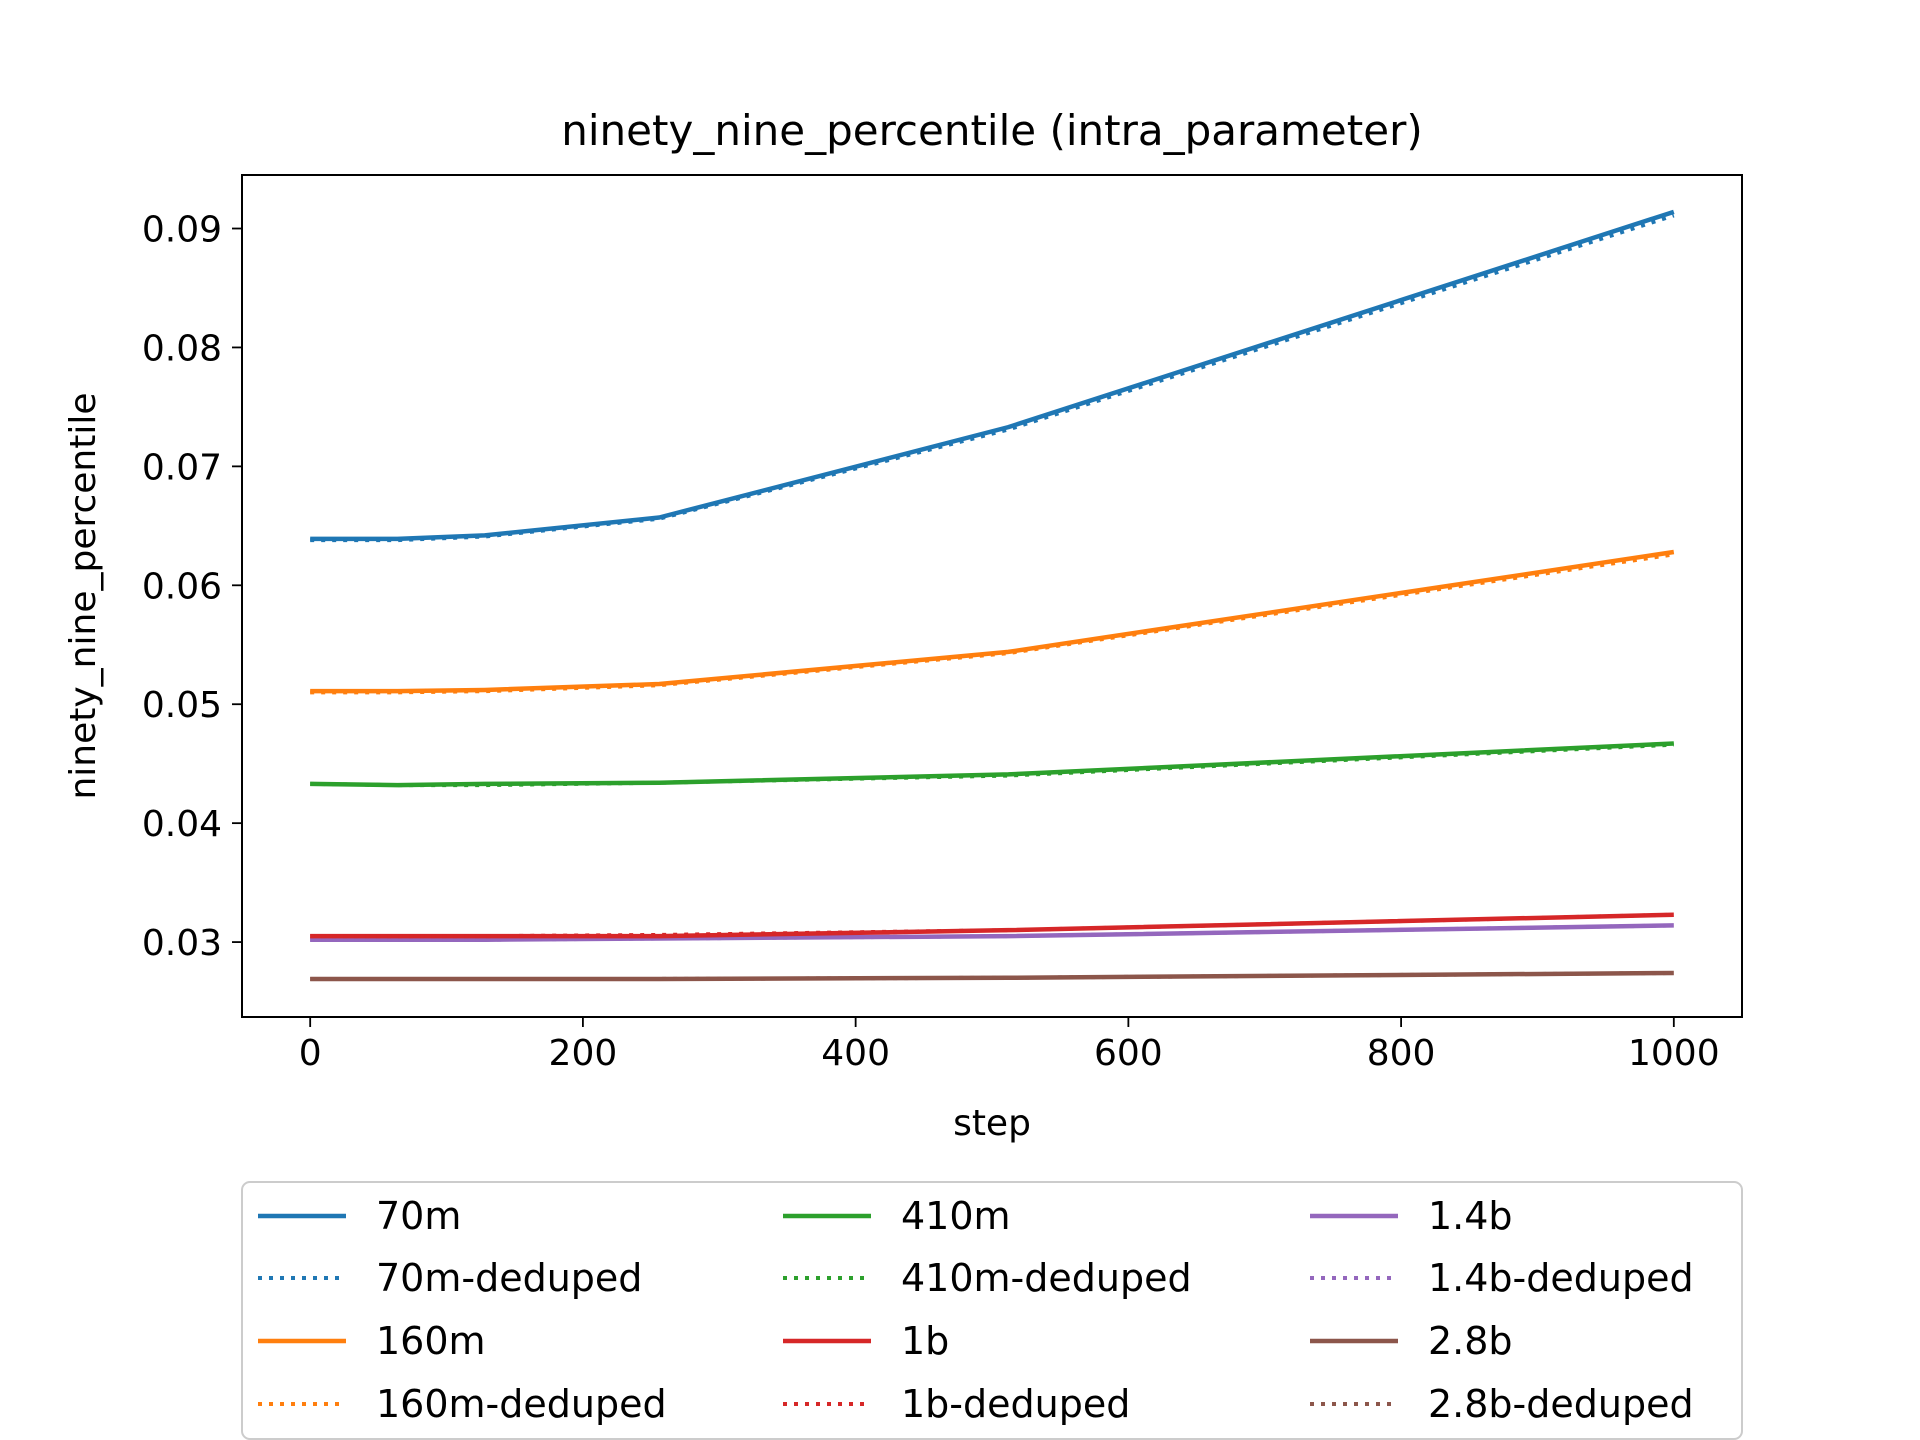 This screenshot has width=1920, height=1440. I want to click on y-axis: 0.03 0.04 0.05 0.06 0.07 0.08 0.09, so click(192, 587).